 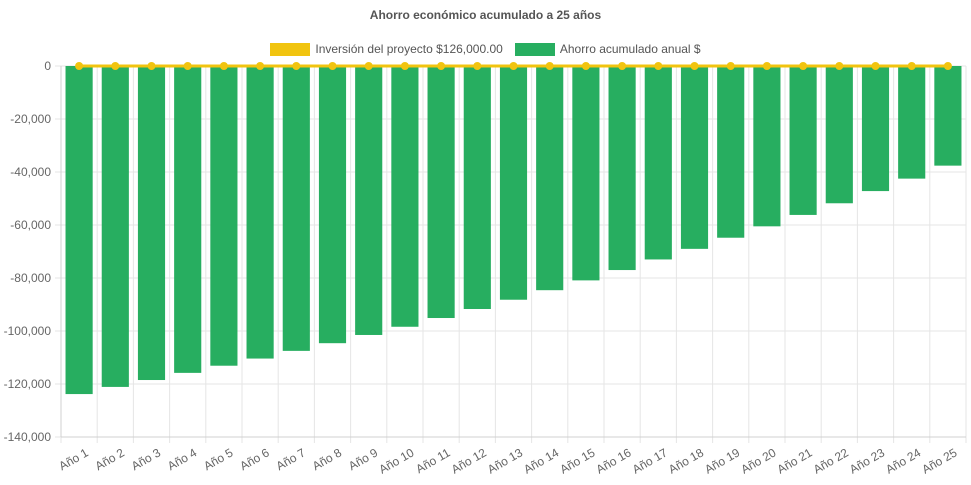 I want to click on x-tick-label: Año 11, so click(x=432, y=460).